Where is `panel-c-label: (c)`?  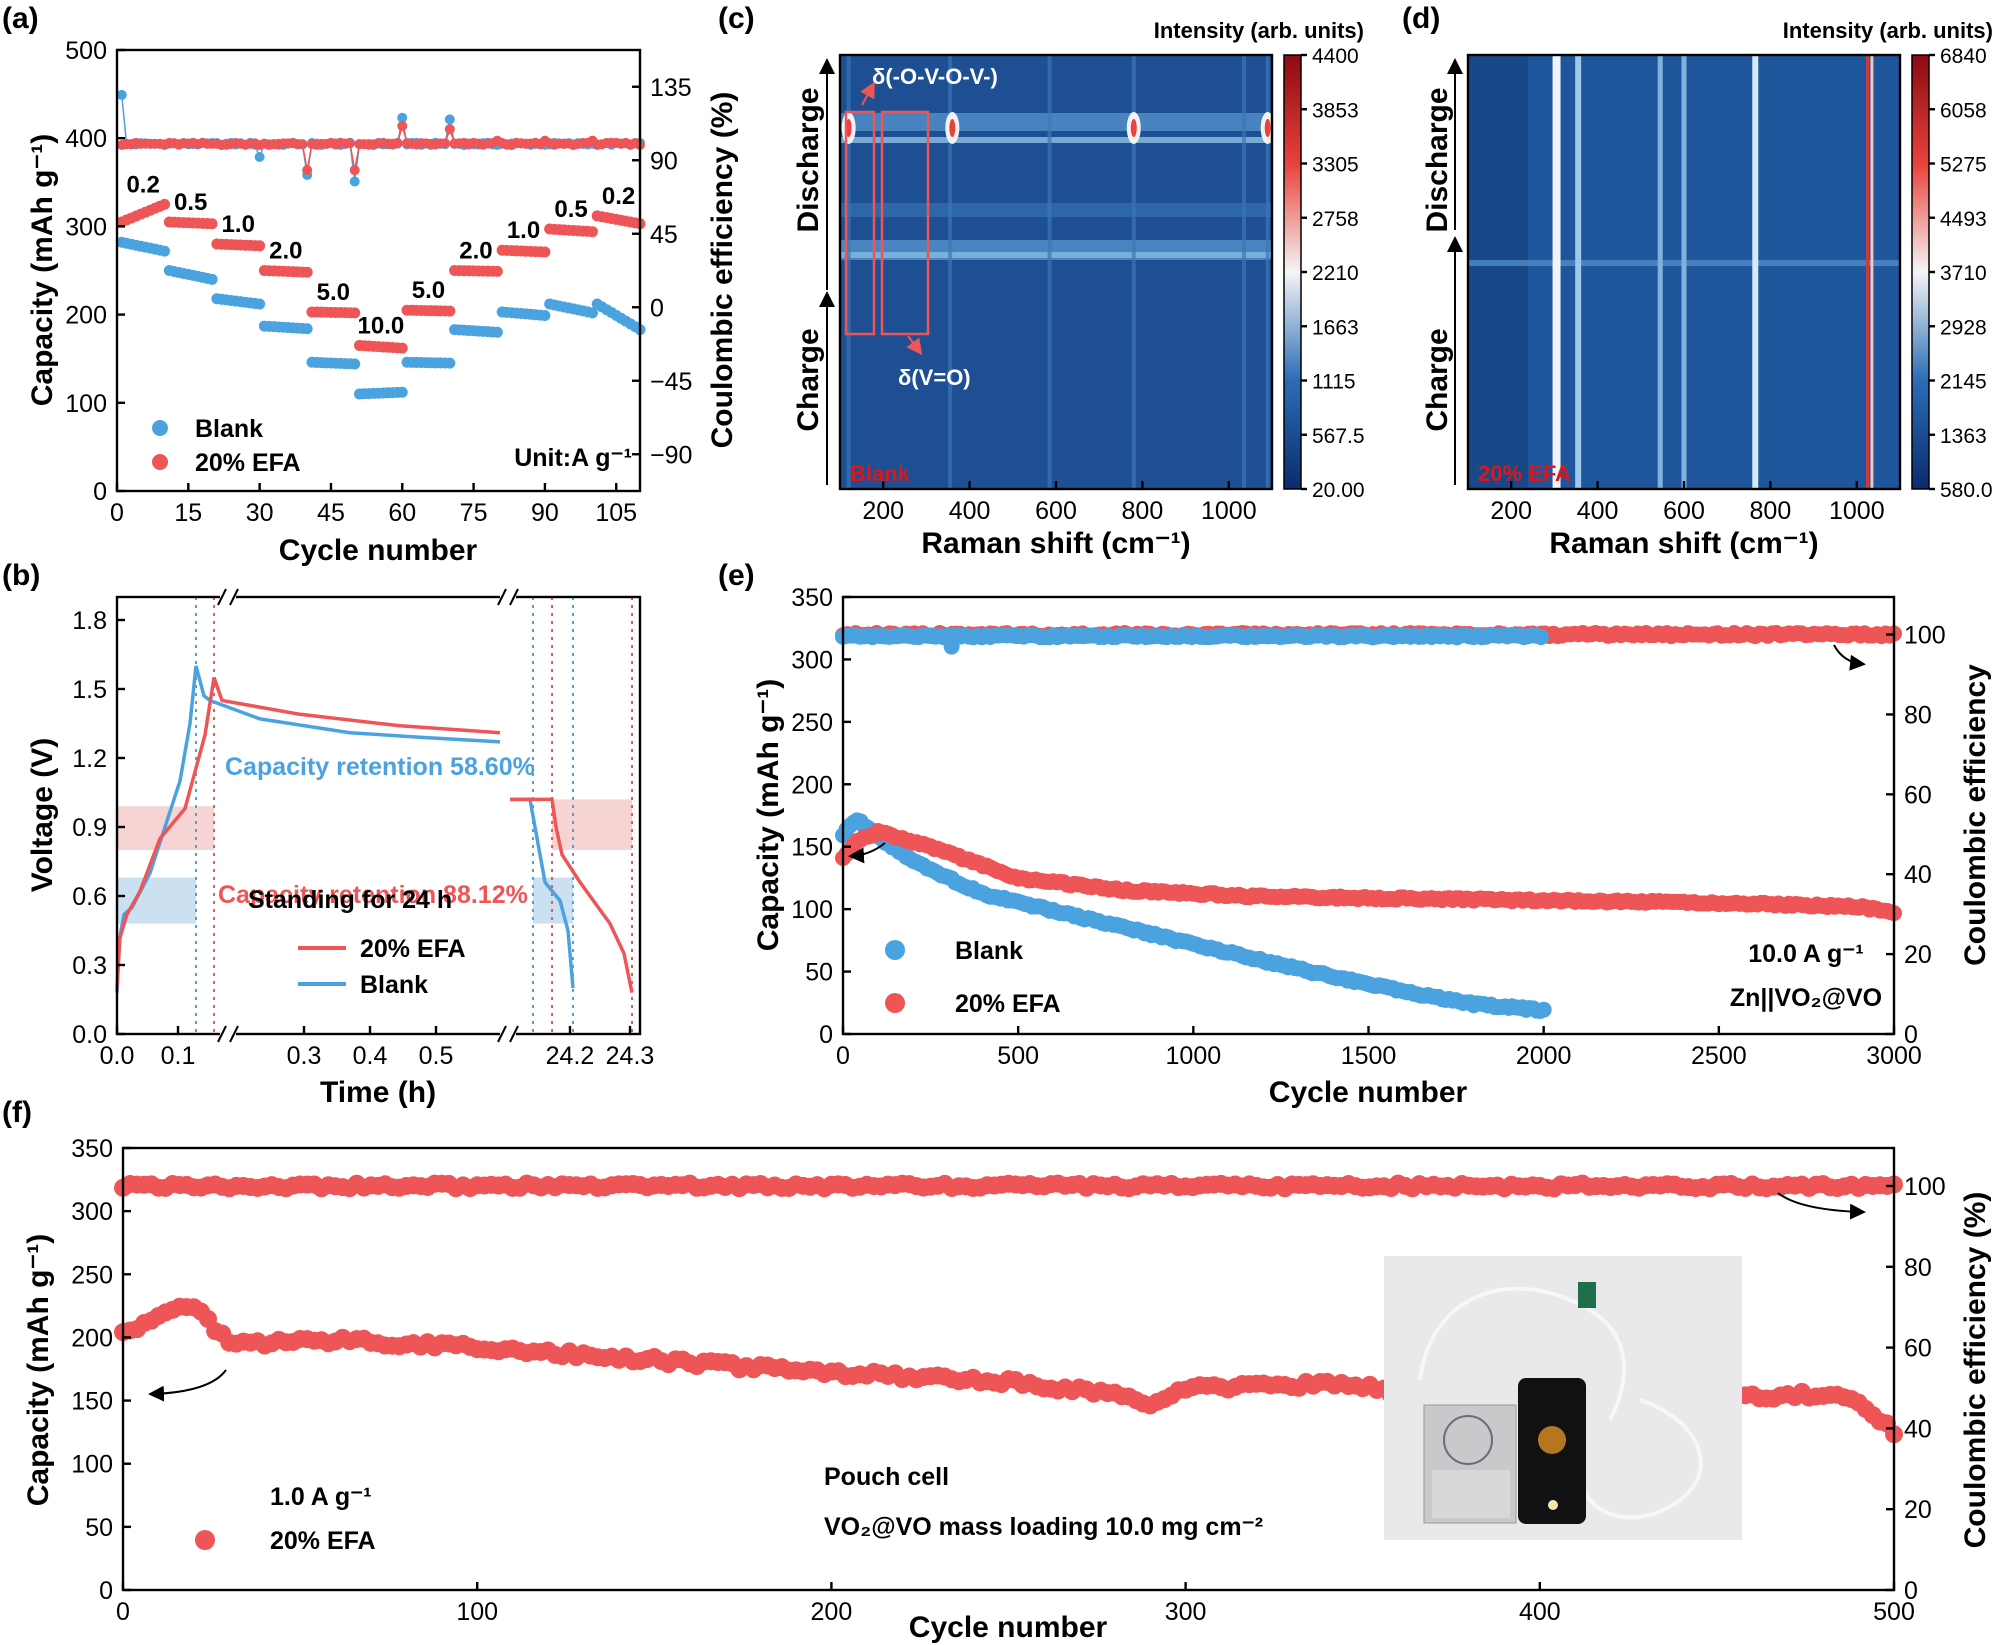
panel-c-label: (c) is located at coordinates (736, 18).